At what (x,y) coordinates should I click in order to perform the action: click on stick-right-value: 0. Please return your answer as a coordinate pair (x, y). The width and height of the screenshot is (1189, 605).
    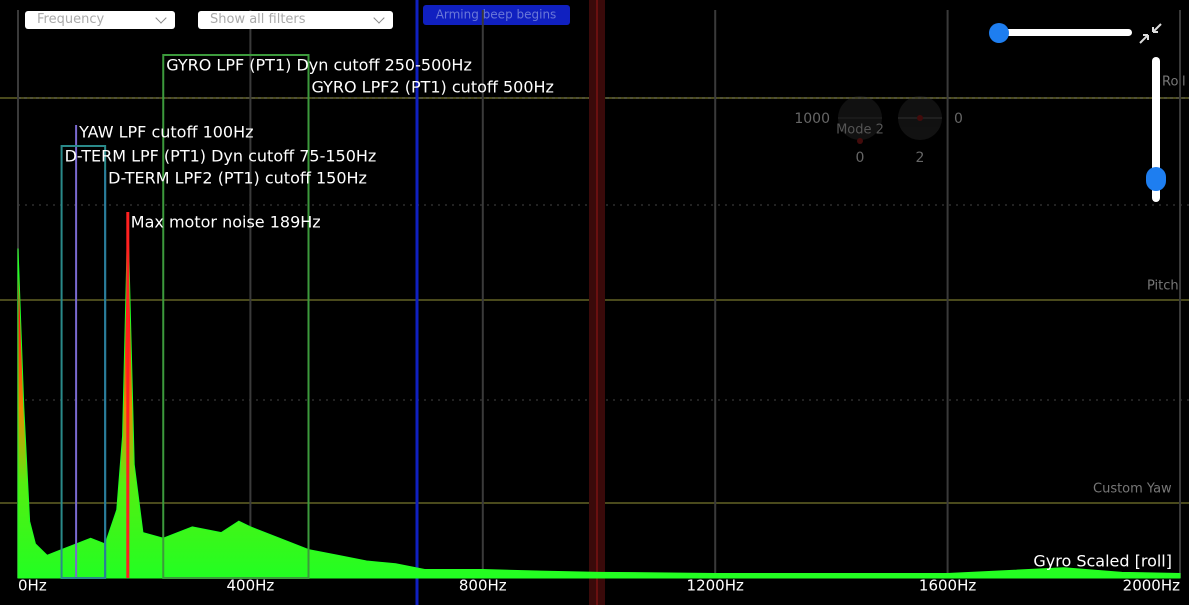
    Looking at the image, I should click on (958, 119).